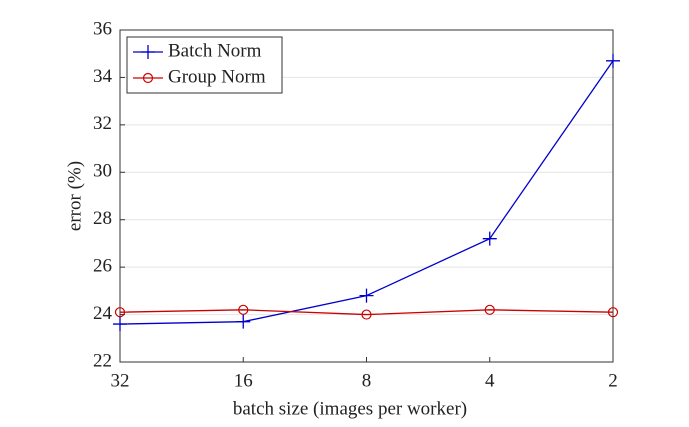  Describe the element at coordinates (350, 408) in the screenshot. I see `x-axis-label: batch size (images per worker)` at that location.